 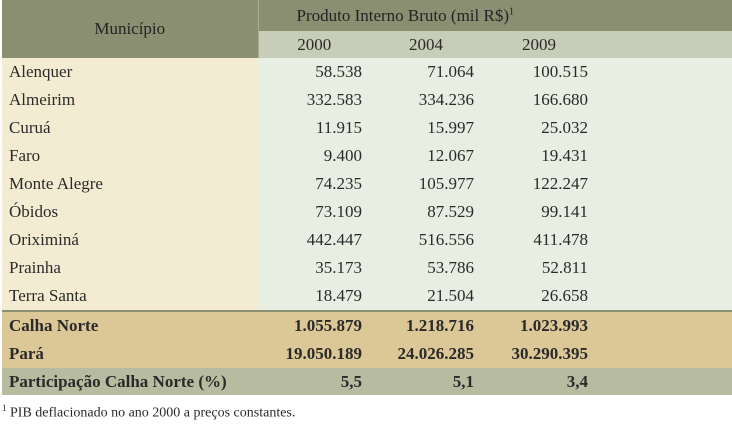 I want to click on table-row: Almeirim 332.583 334.236 166.680, so click(x=367, y=100).